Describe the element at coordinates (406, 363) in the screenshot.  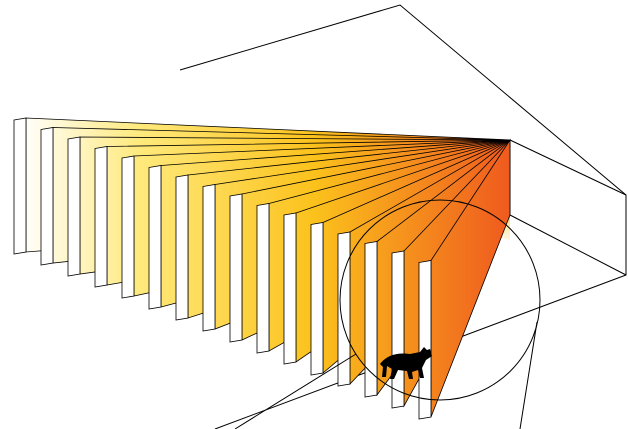
I see `cat-silhouette` at that location.